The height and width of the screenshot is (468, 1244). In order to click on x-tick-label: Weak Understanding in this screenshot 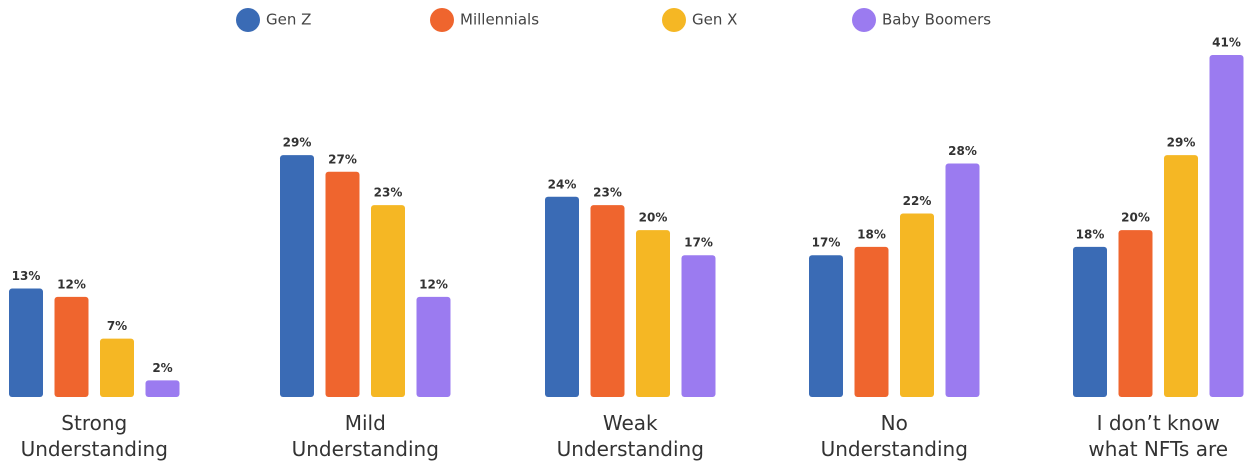, I will do `click(630, 436)`.